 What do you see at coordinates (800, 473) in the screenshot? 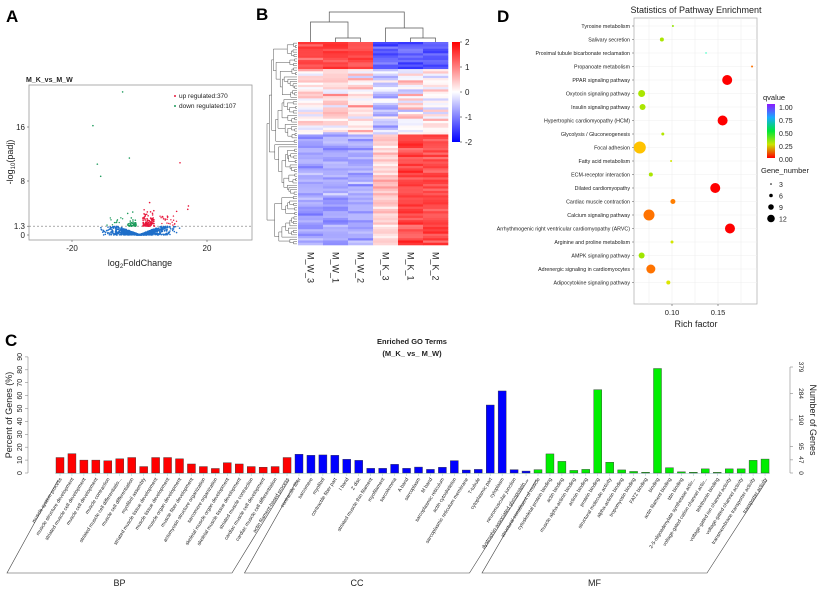
I see `right-tick-label: 0` at bounding box center [800, 473].